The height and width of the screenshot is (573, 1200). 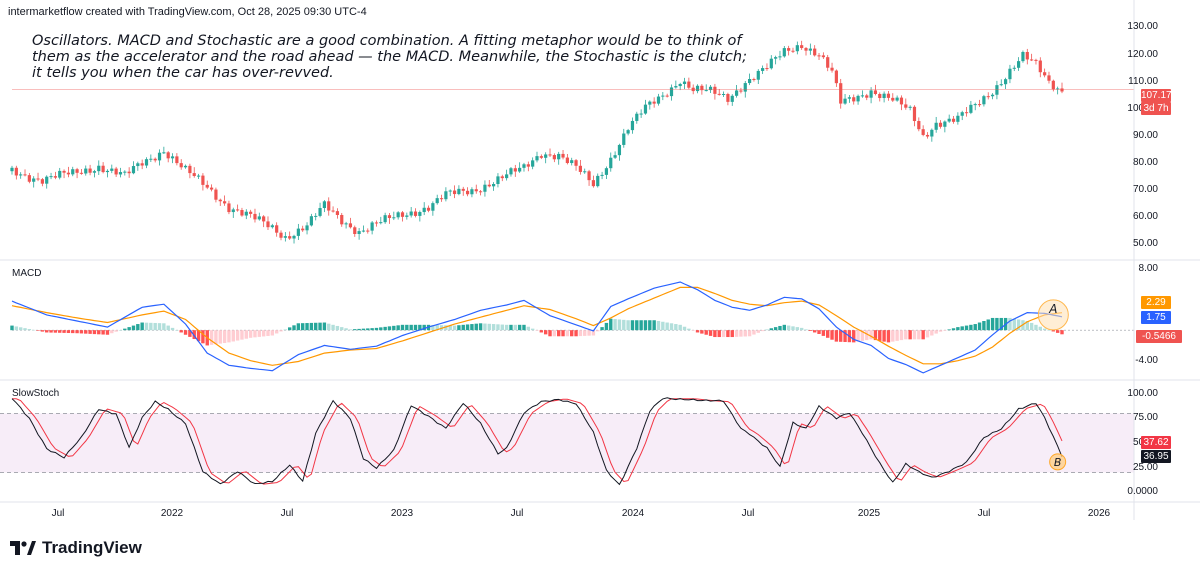 I want to click on macd-marker-label: A, so click(x=1052, y=309).